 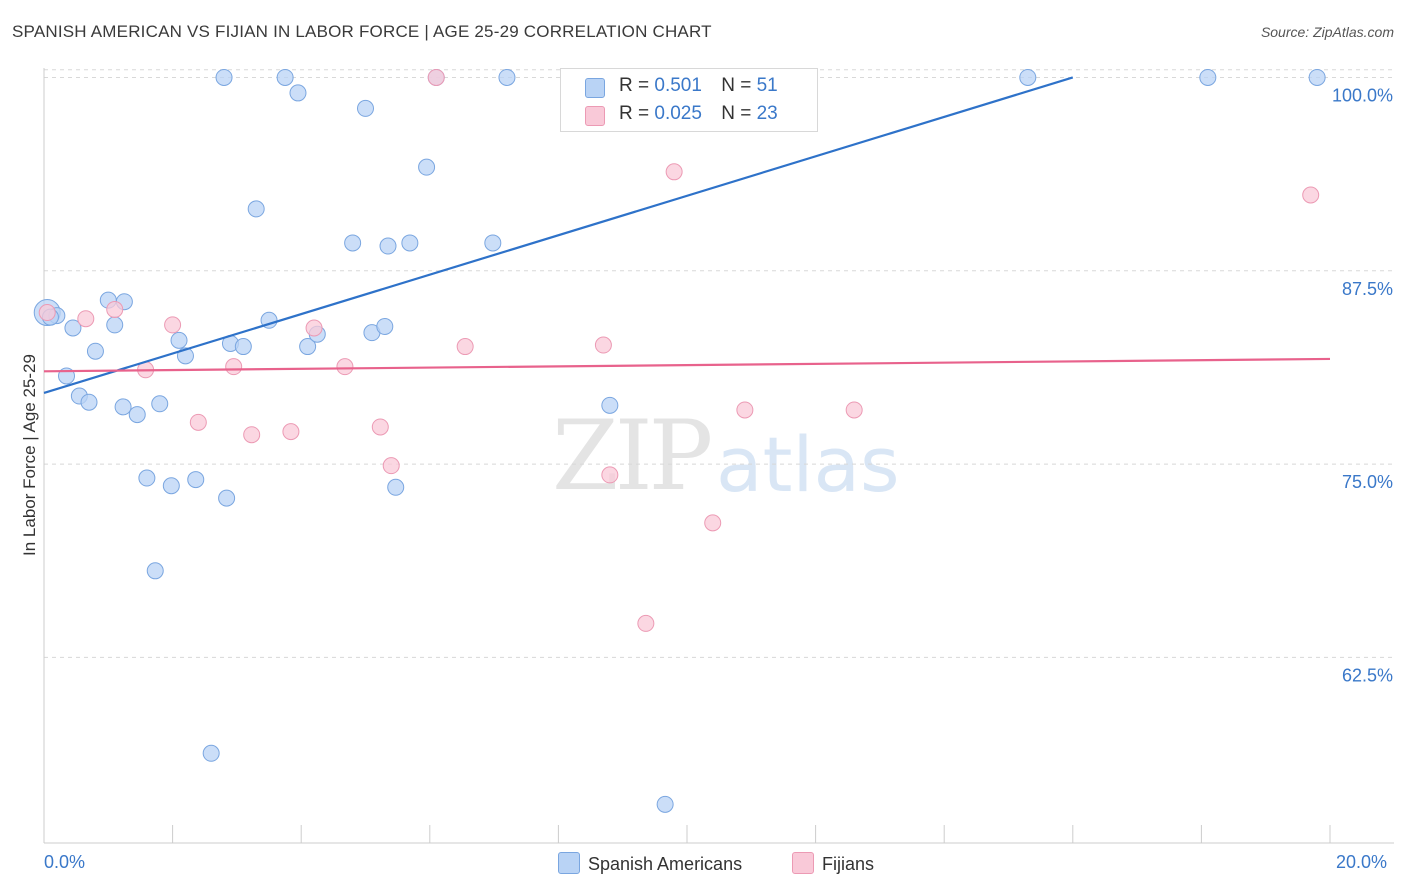 I want to click on bottom-legend-fijians: Fijians, so click(x=833, y=863).